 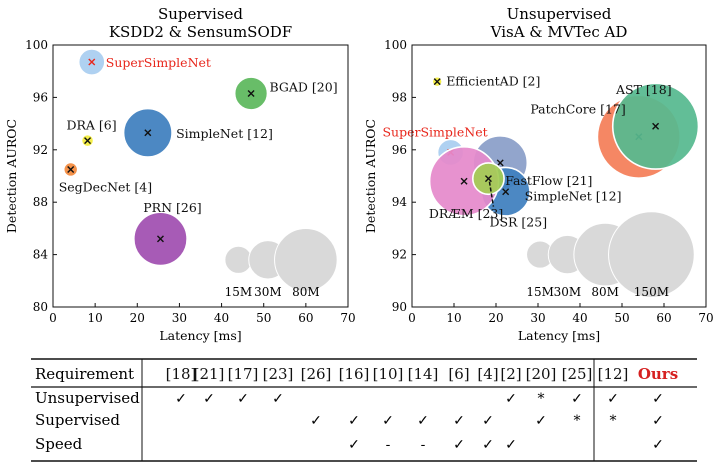 What do you see at coordinates (181, 374) in the screenshot?
I see `table-column-header: [18]` at bounding box center [181, 374].